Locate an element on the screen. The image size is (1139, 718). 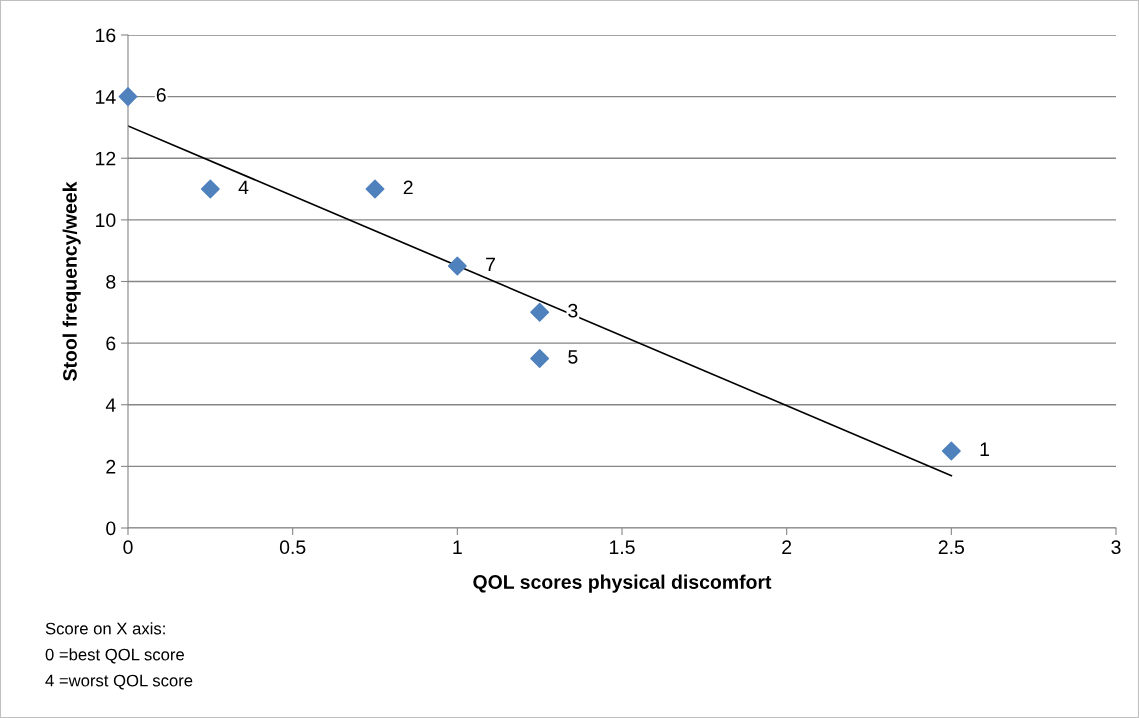
x-tick-label: 1.5 is located at coordinates (622, 547).